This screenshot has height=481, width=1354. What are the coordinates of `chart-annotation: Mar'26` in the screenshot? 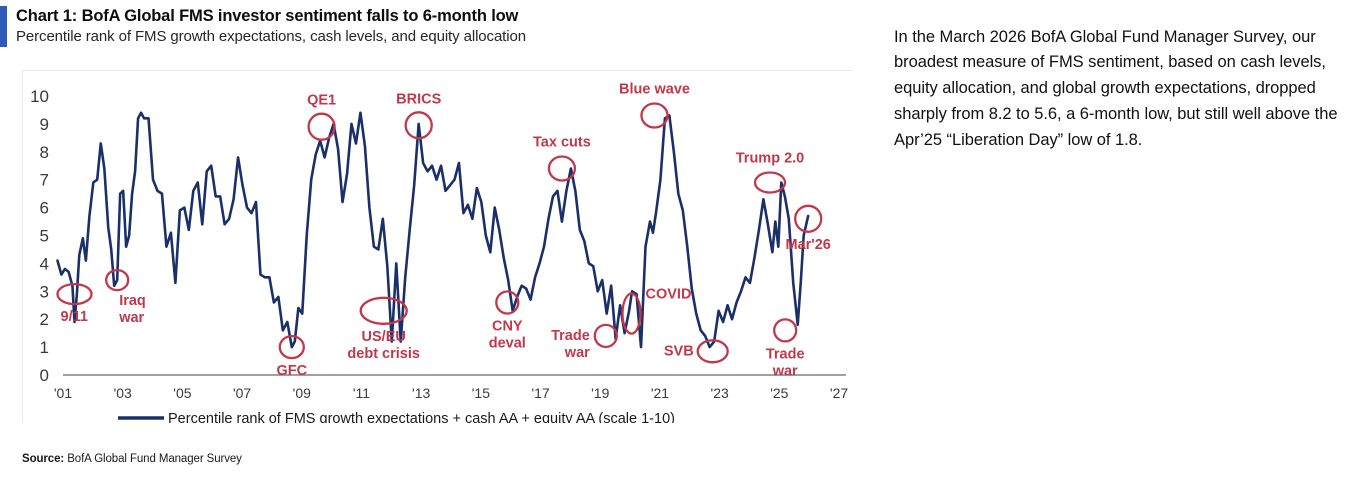 It's located at (808, 228).